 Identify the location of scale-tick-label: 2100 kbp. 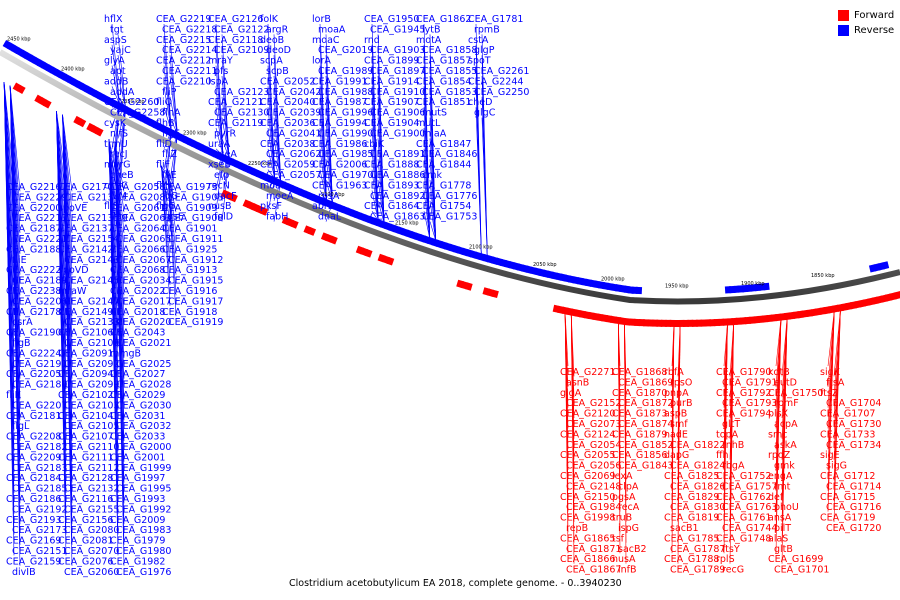
(481, 248).